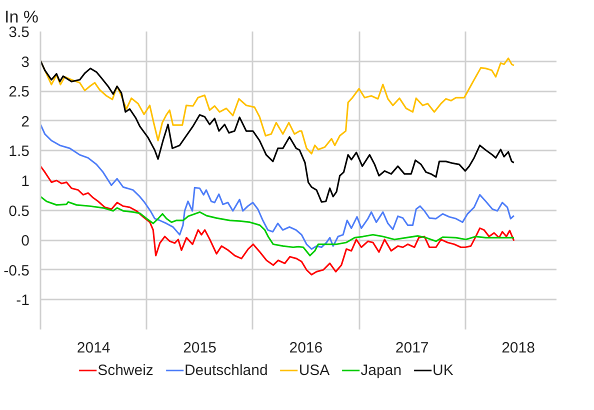 The height and width of the screenshot is (410, 594). Describe the element at coordinates (306, 348) in the screenshot. I see `x-tick-label: 2016` at that location.